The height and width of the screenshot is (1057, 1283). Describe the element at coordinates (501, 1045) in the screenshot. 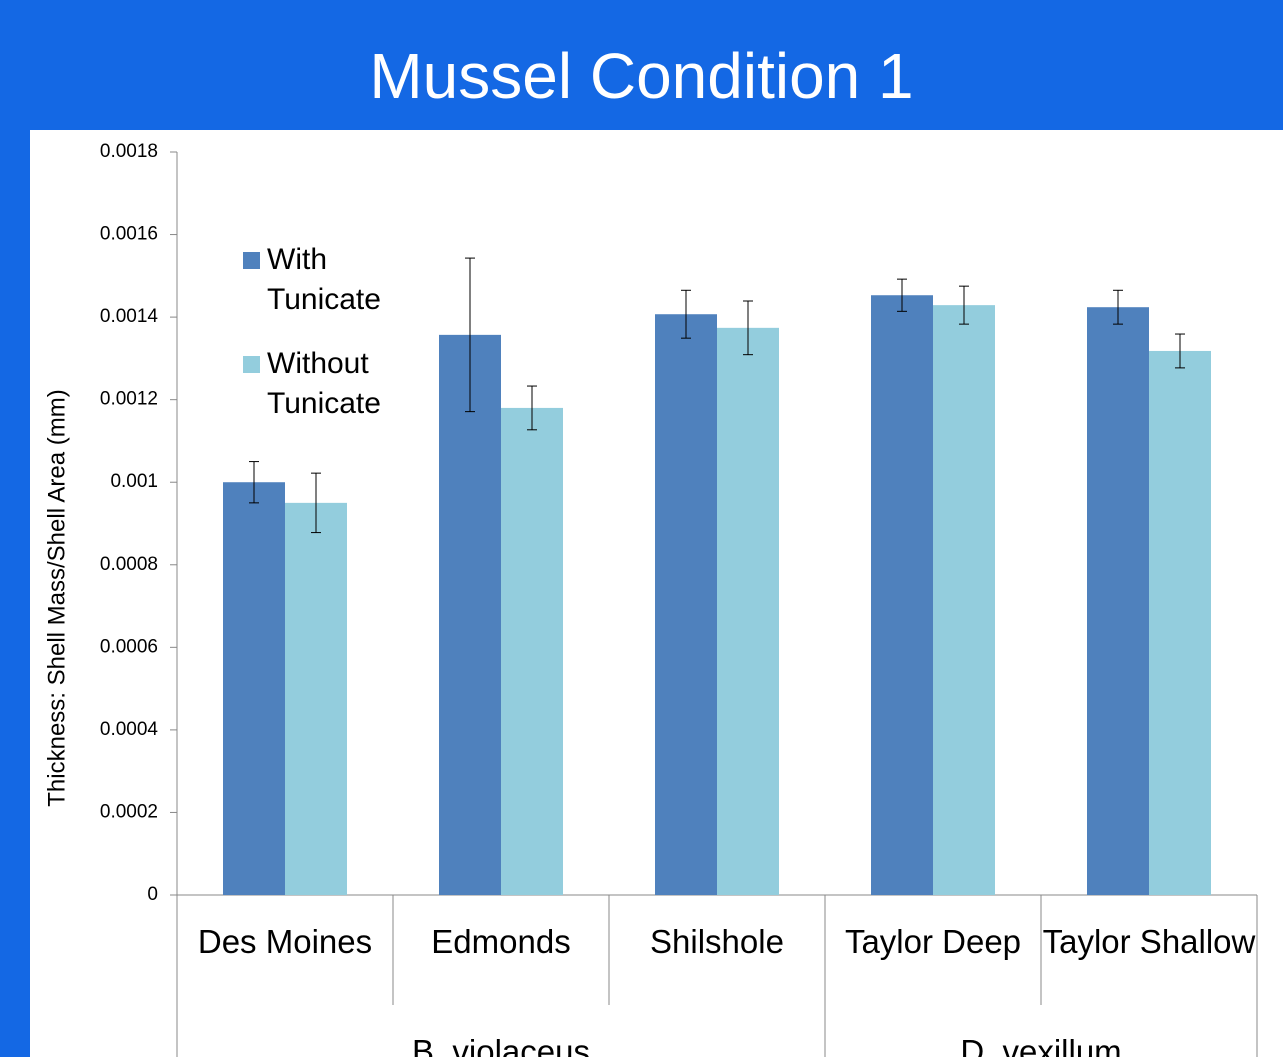

I see `group-label: B. violaceus` at that location.